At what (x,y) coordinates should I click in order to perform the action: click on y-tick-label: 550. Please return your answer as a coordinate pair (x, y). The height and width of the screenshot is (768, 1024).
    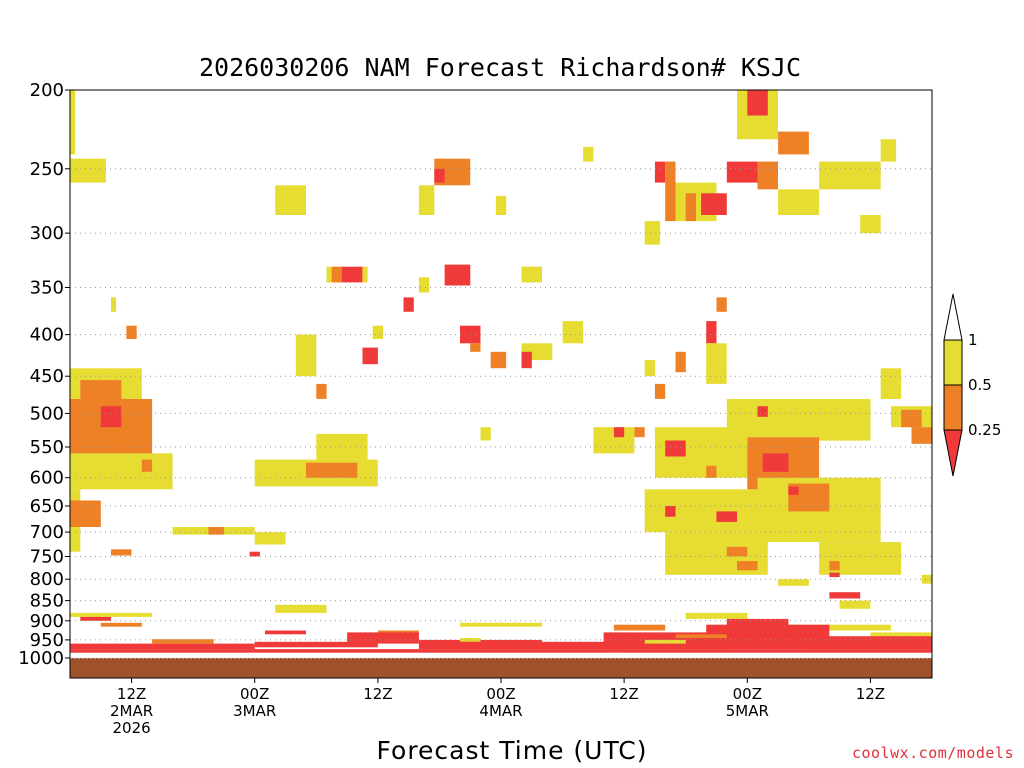
    Looking at the image, I should click on (47, 447).